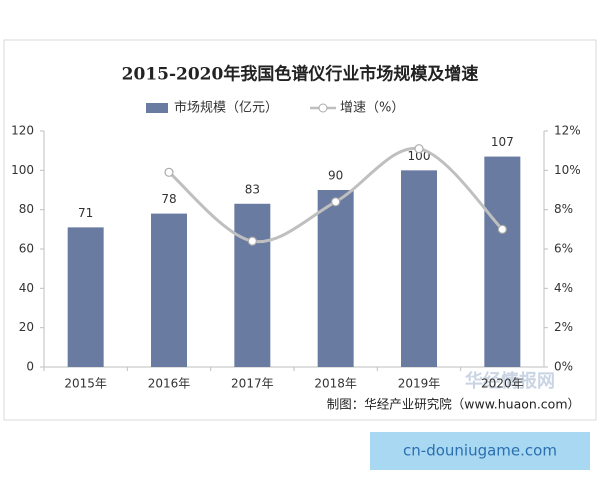 This screenshot has height=480, width=600. I want to click on legend-swatch, so click(157, 108).